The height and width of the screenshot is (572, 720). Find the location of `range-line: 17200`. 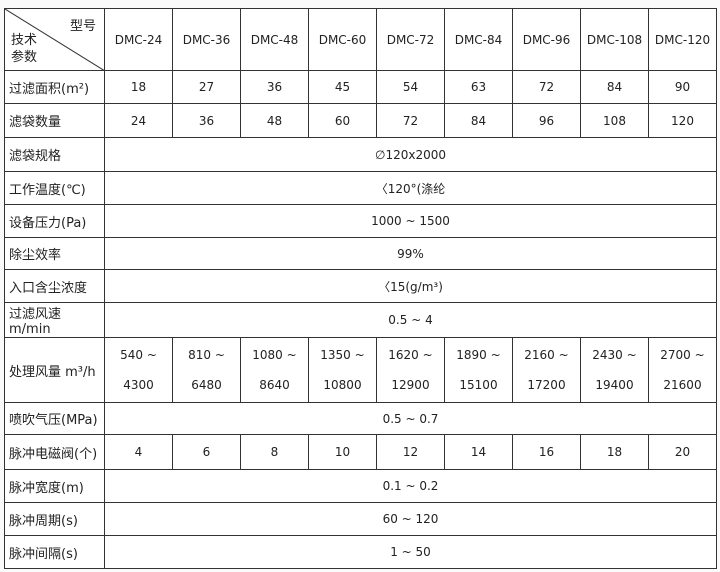

range-line: 17200 is located at coordinates (546, 385).